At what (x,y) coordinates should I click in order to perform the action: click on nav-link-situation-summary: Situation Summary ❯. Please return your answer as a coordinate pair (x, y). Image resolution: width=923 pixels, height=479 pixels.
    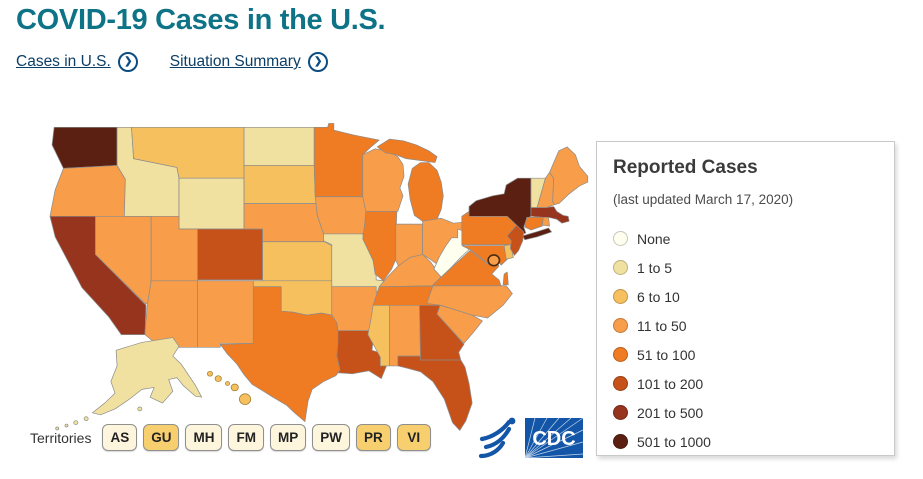
    Looking at the image, I should click on (249, 62).